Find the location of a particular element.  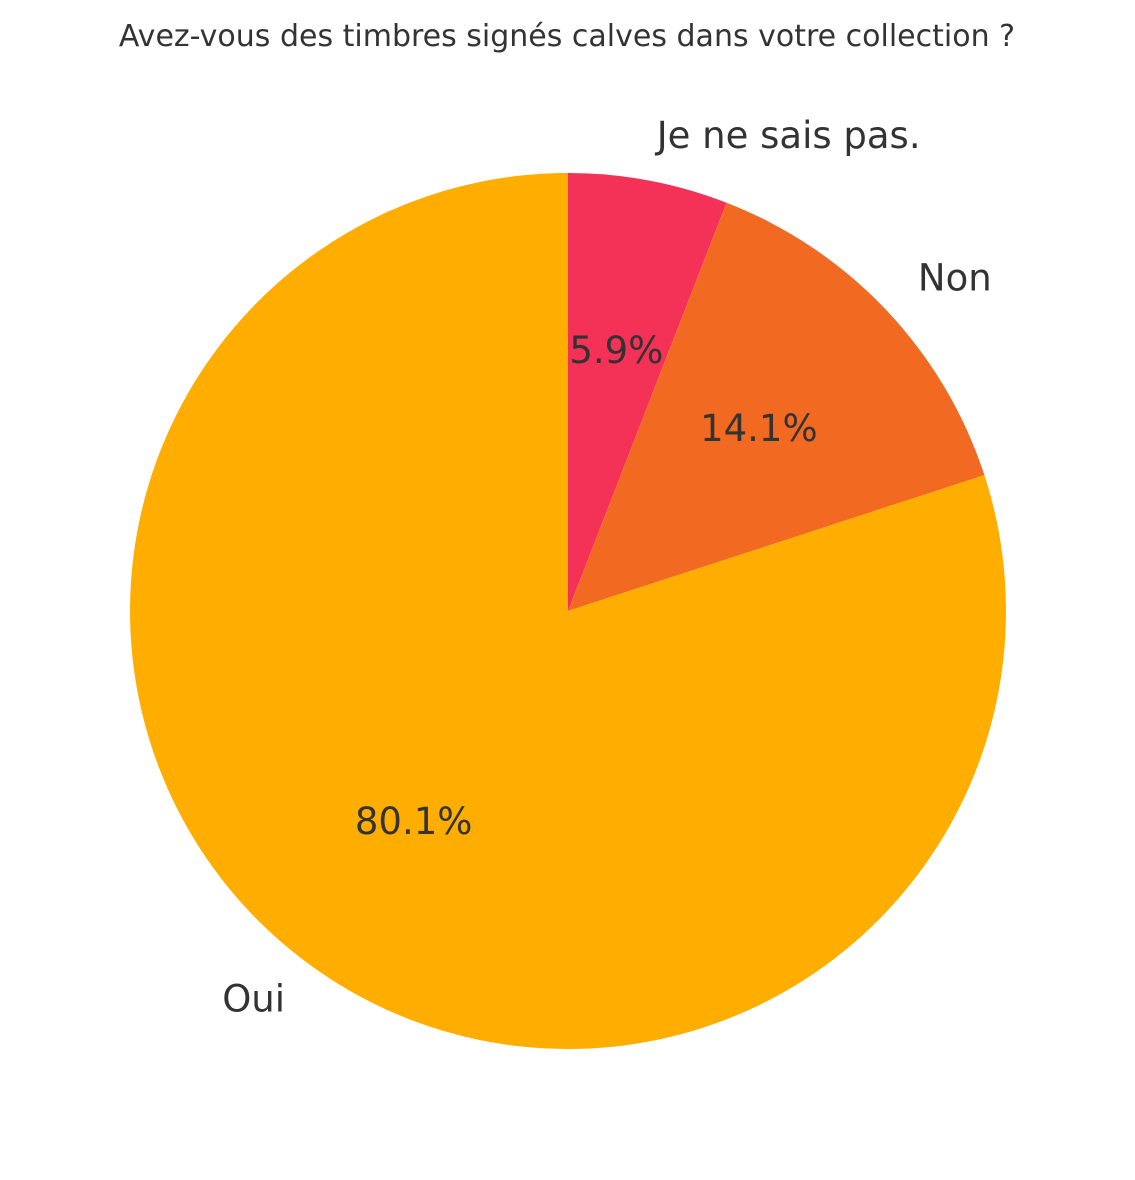

slice-percentage-label: 5.9% is located at coordinates (616, 350).